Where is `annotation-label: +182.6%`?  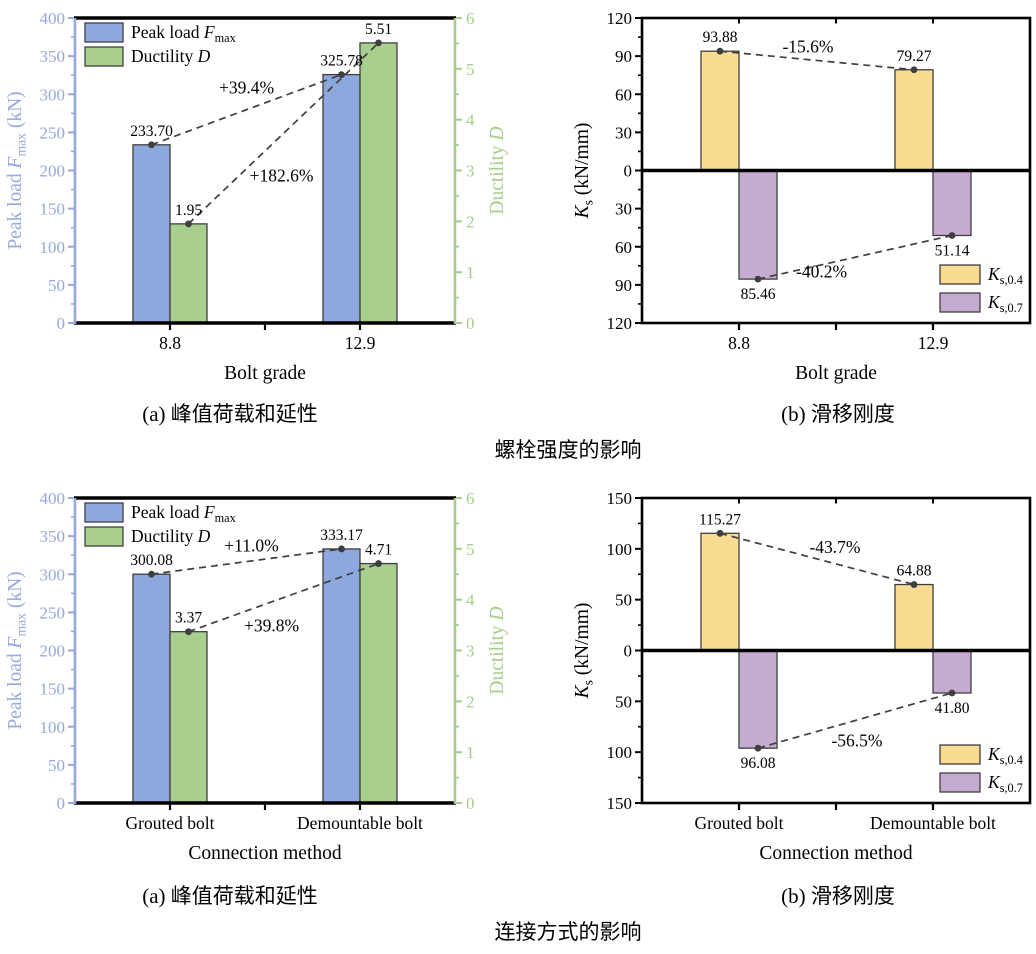 annotation-label: +182.6% is located at coordinates (282, 175).